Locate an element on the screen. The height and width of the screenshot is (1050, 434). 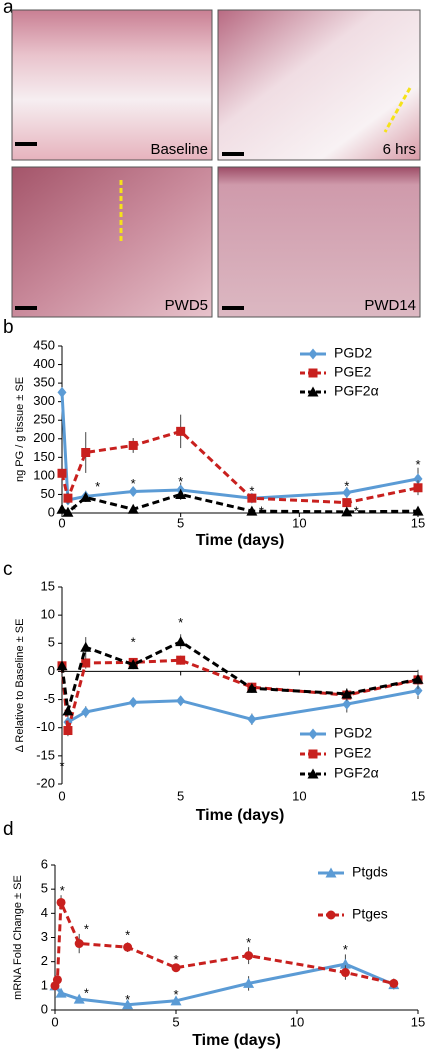
y-tick-label: 50 is located at coordinates (48, 493).